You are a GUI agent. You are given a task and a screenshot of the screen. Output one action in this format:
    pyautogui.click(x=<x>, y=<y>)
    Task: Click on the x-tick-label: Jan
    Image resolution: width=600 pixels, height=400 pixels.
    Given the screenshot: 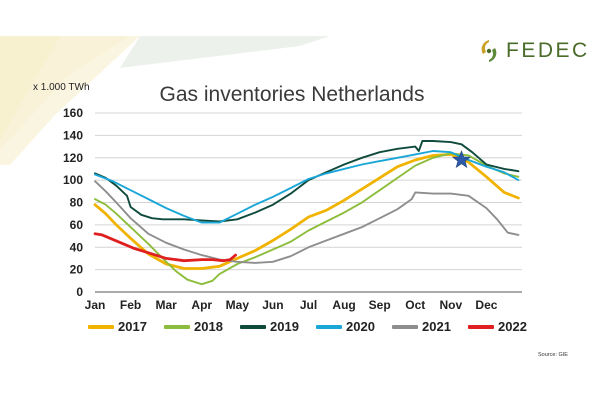 What is the action you would take?
    pyautogui.click(x=95, y=305)
    